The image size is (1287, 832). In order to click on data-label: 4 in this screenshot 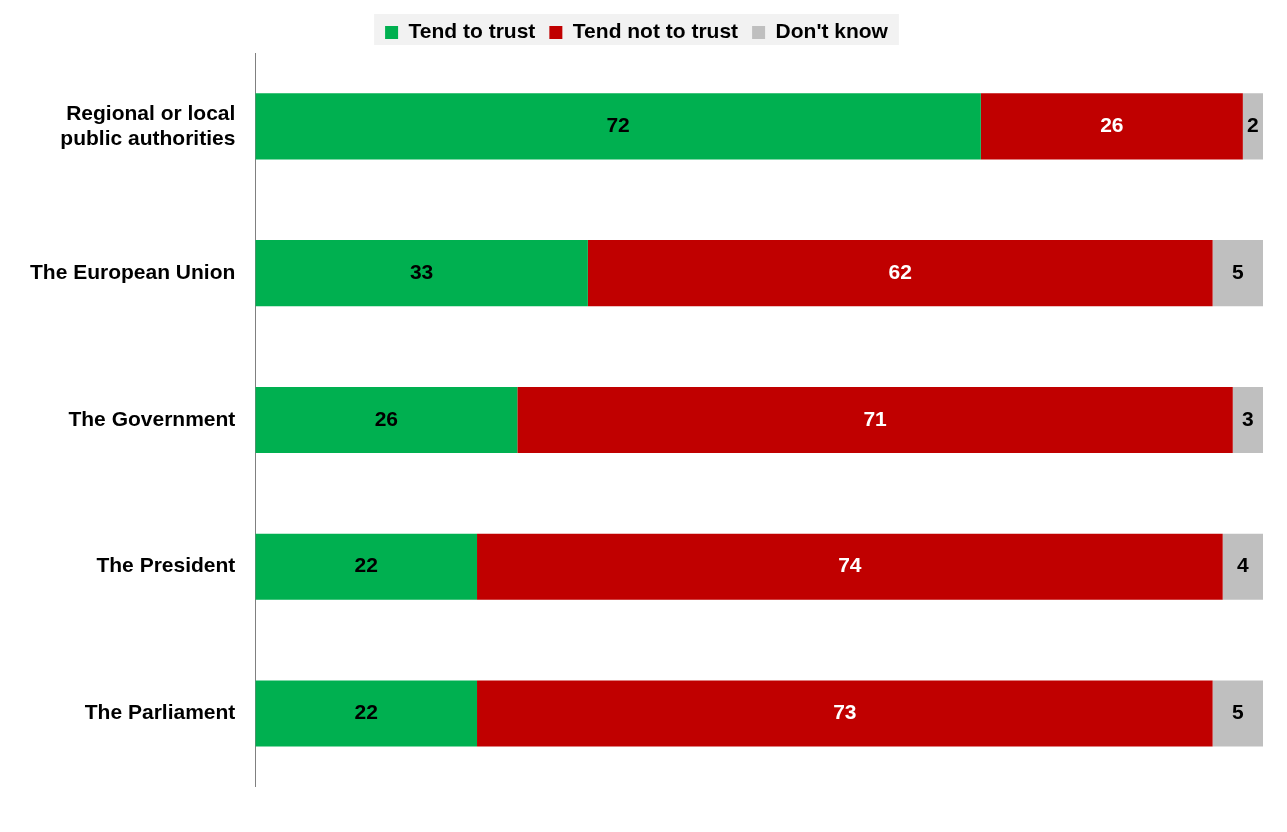, I will do `click(1243, 565)`.